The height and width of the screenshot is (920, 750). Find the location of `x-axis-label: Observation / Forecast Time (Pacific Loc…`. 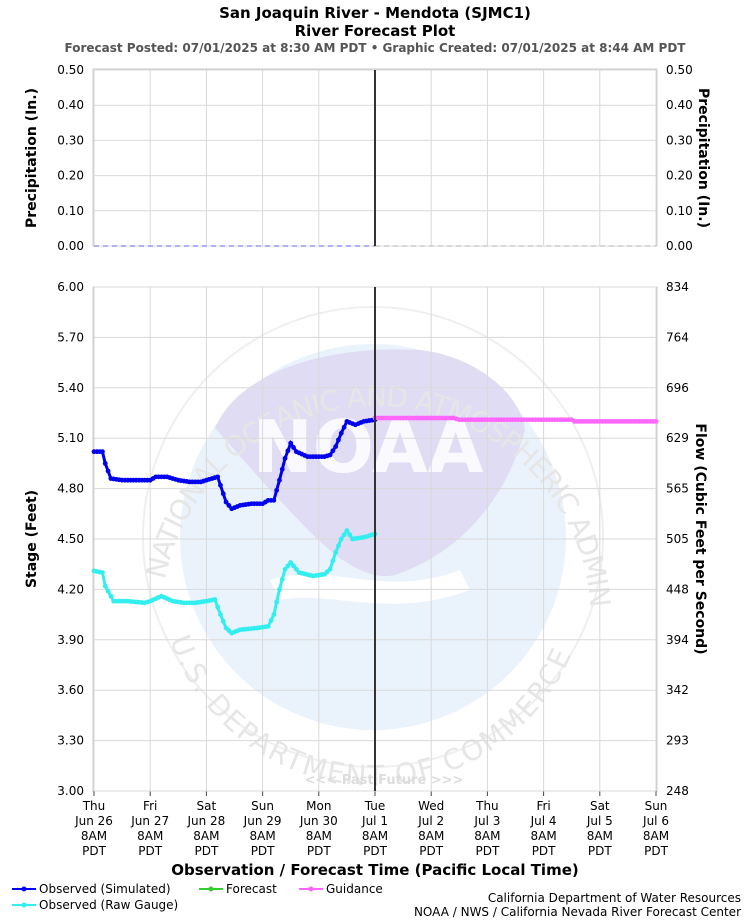

x-axis-label: Observation / Forecast Time (Pacific Loc… is located at coordinates (374, 870).